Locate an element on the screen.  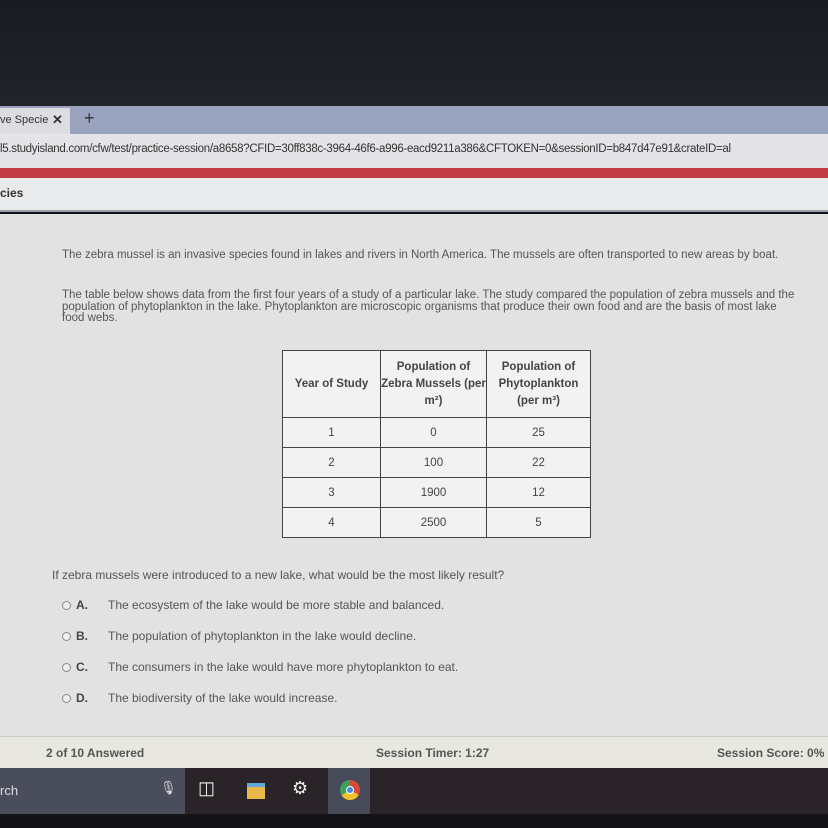
chrome-icon is located at coordinates (350, 790).